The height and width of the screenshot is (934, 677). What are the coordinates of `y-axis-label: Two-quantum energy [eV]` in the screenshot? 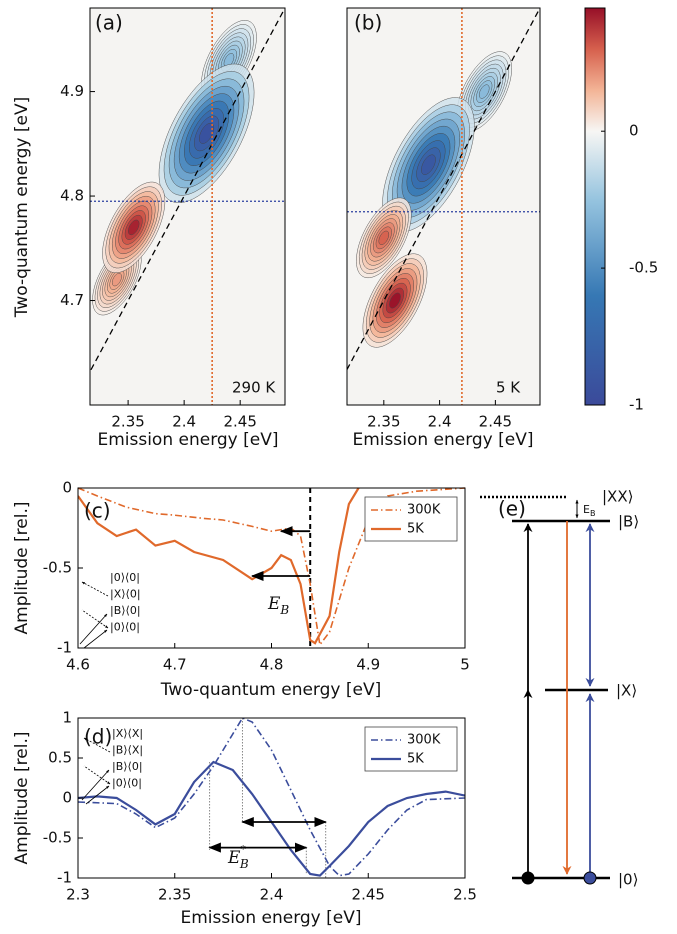 It's located at (22, 207).